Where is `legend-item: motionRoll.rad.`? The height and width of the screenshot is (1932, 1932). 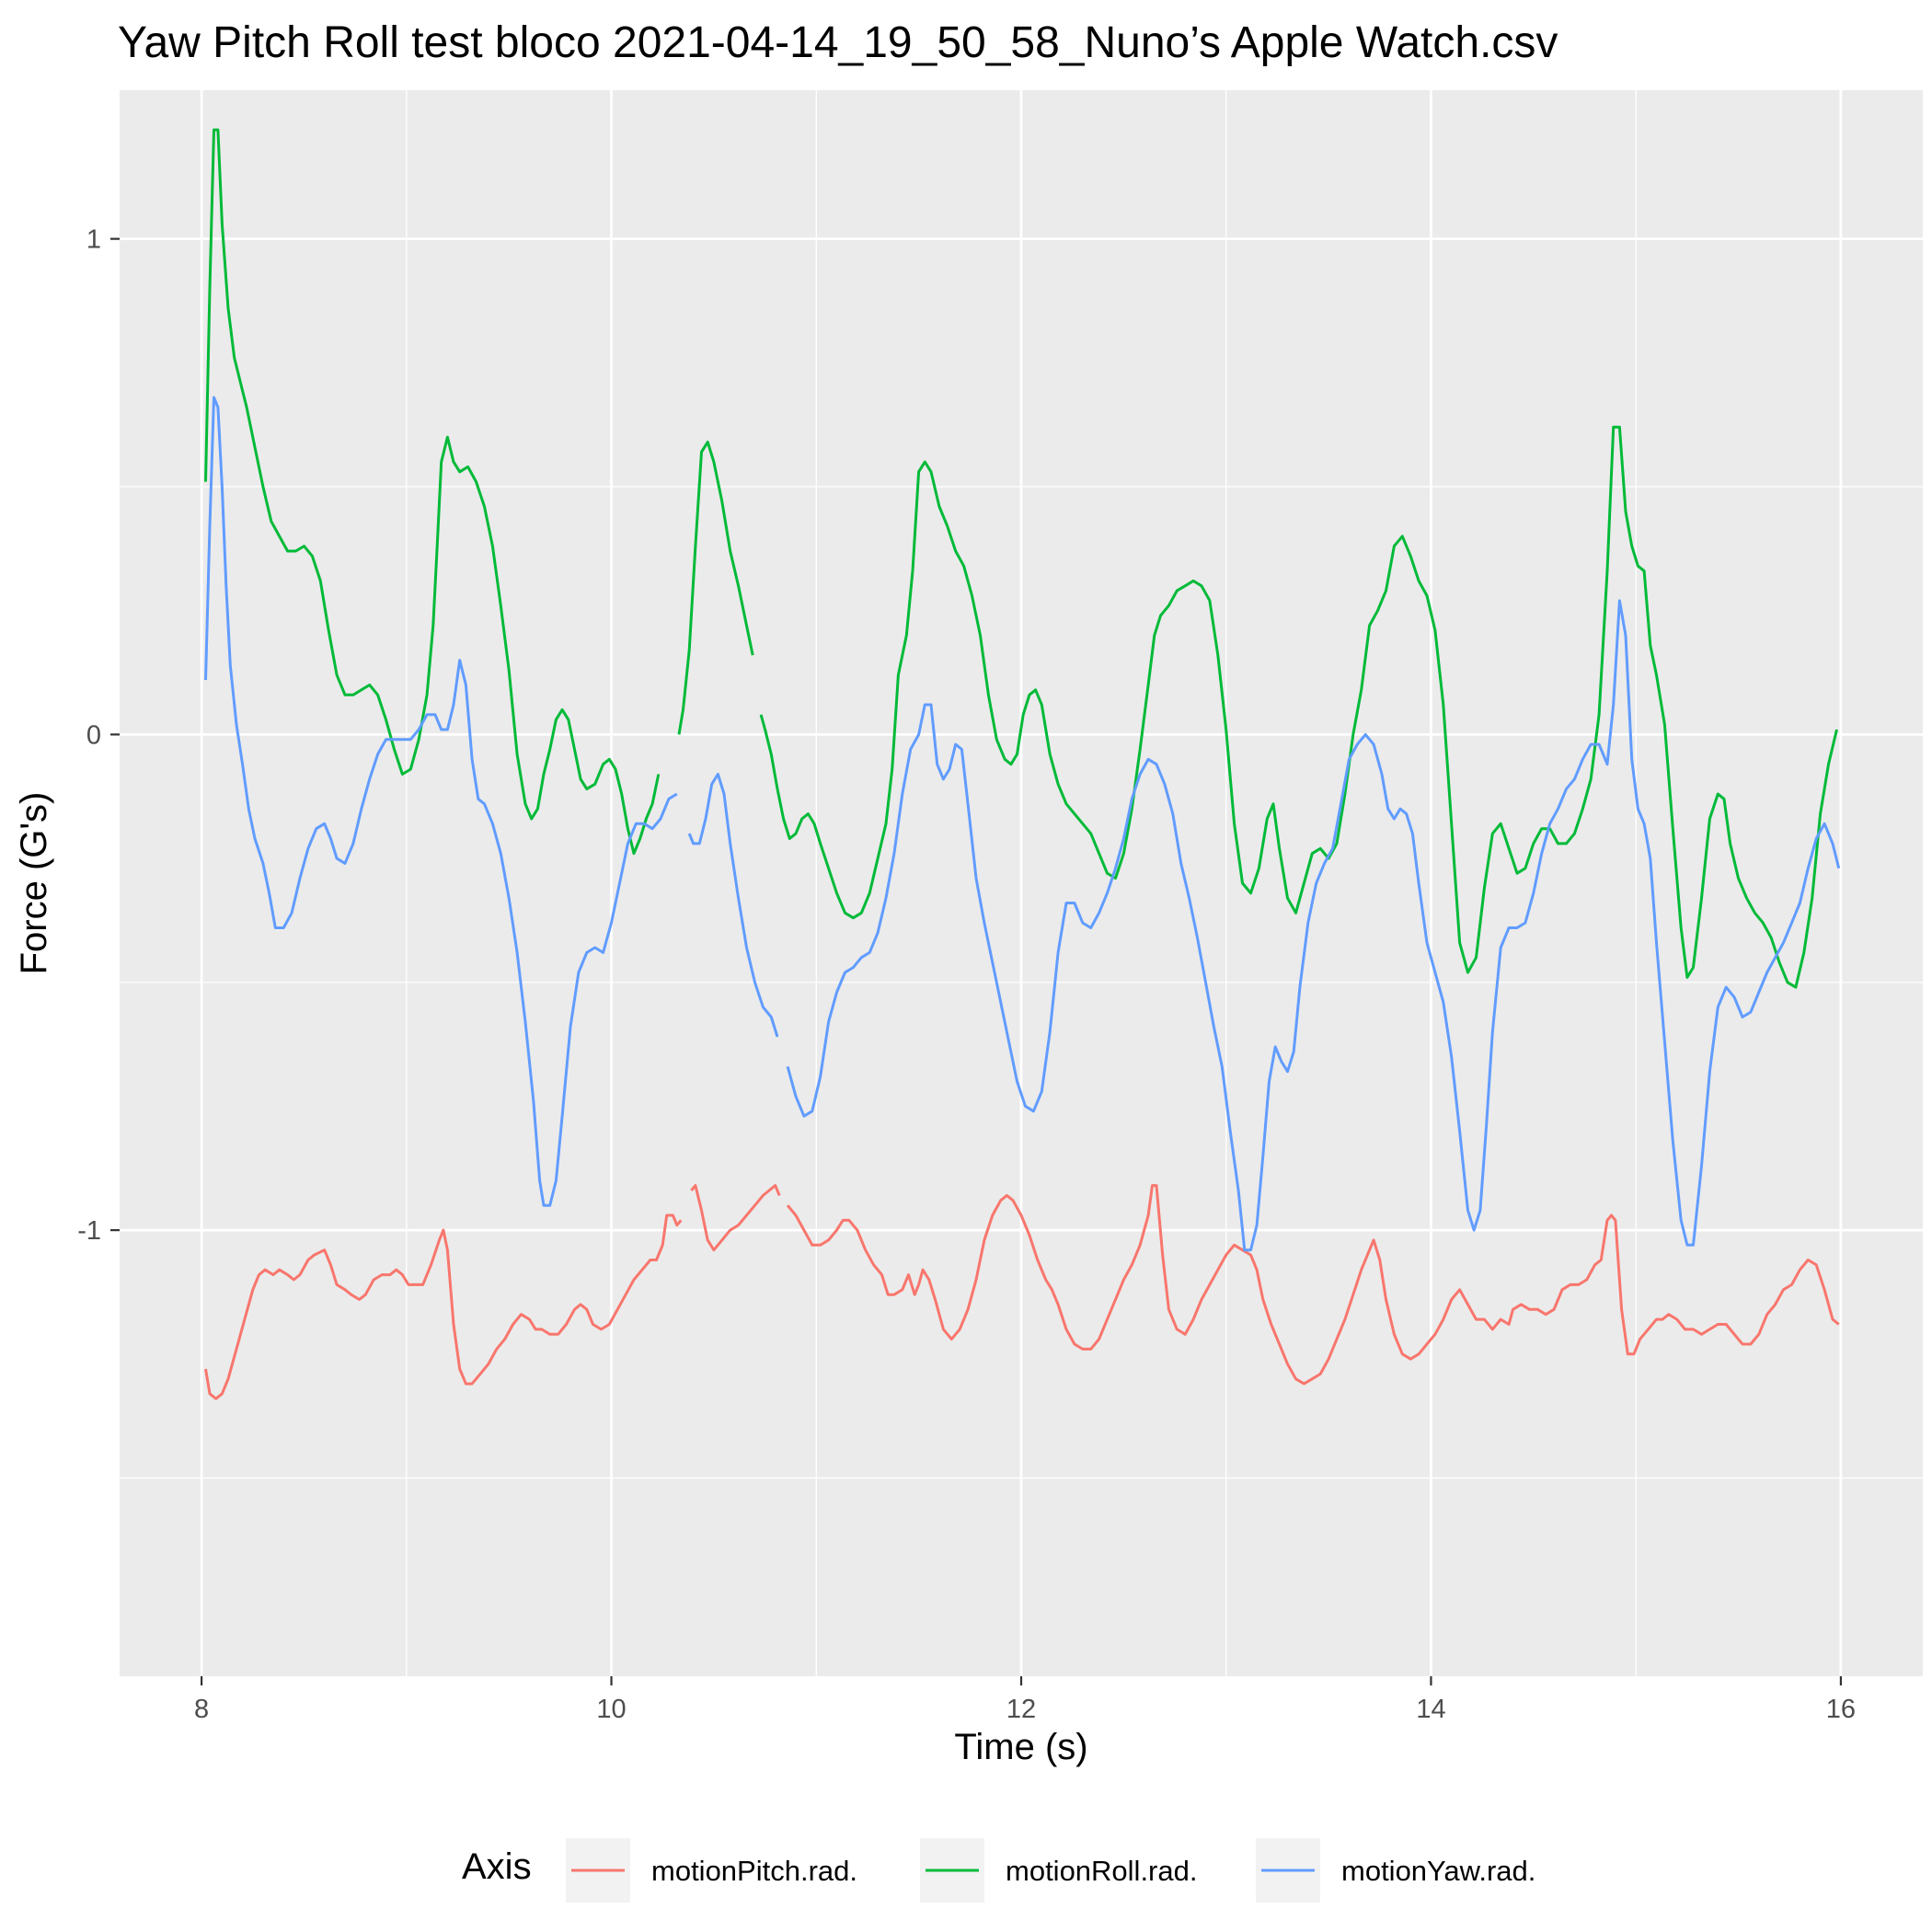 legend-item: motionRoll.rad. is located at coordinates (1058, 1870).